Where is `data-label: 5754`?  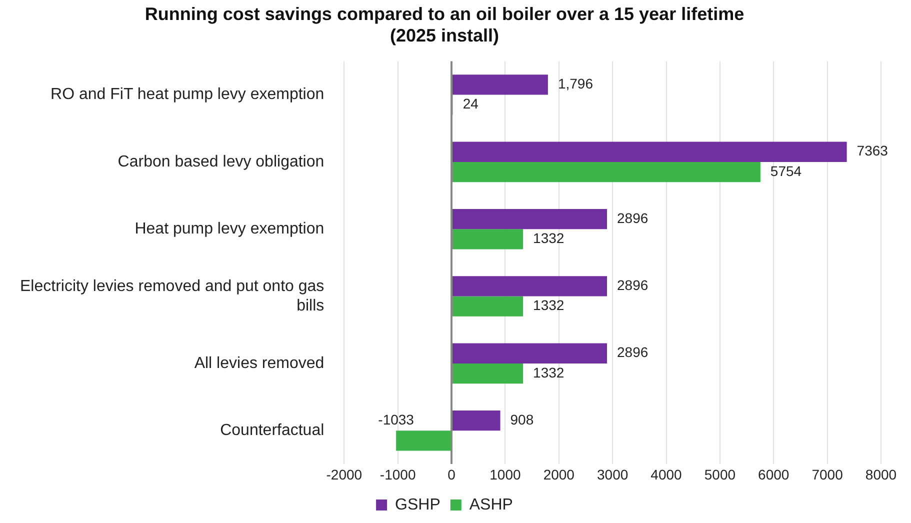 data-label: 5754 is located at coordinates (786, 170).